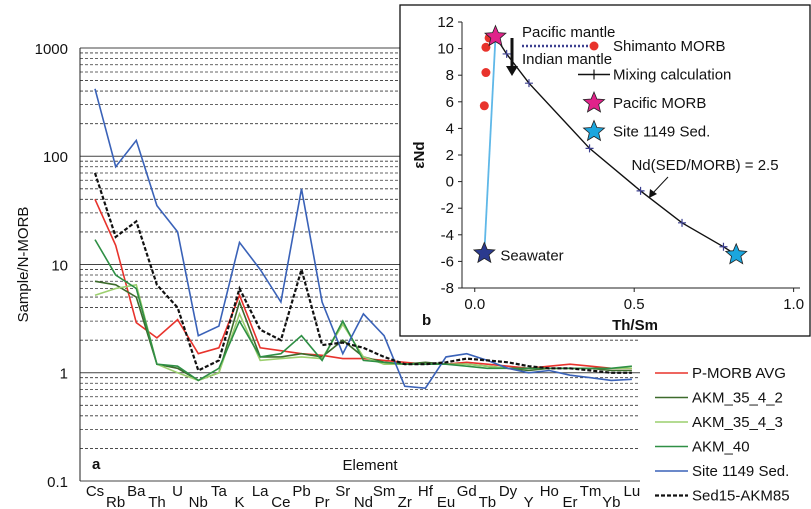 The image size is (811, 509). I want to click on x-tick-label: Dy, so click(508, 491).